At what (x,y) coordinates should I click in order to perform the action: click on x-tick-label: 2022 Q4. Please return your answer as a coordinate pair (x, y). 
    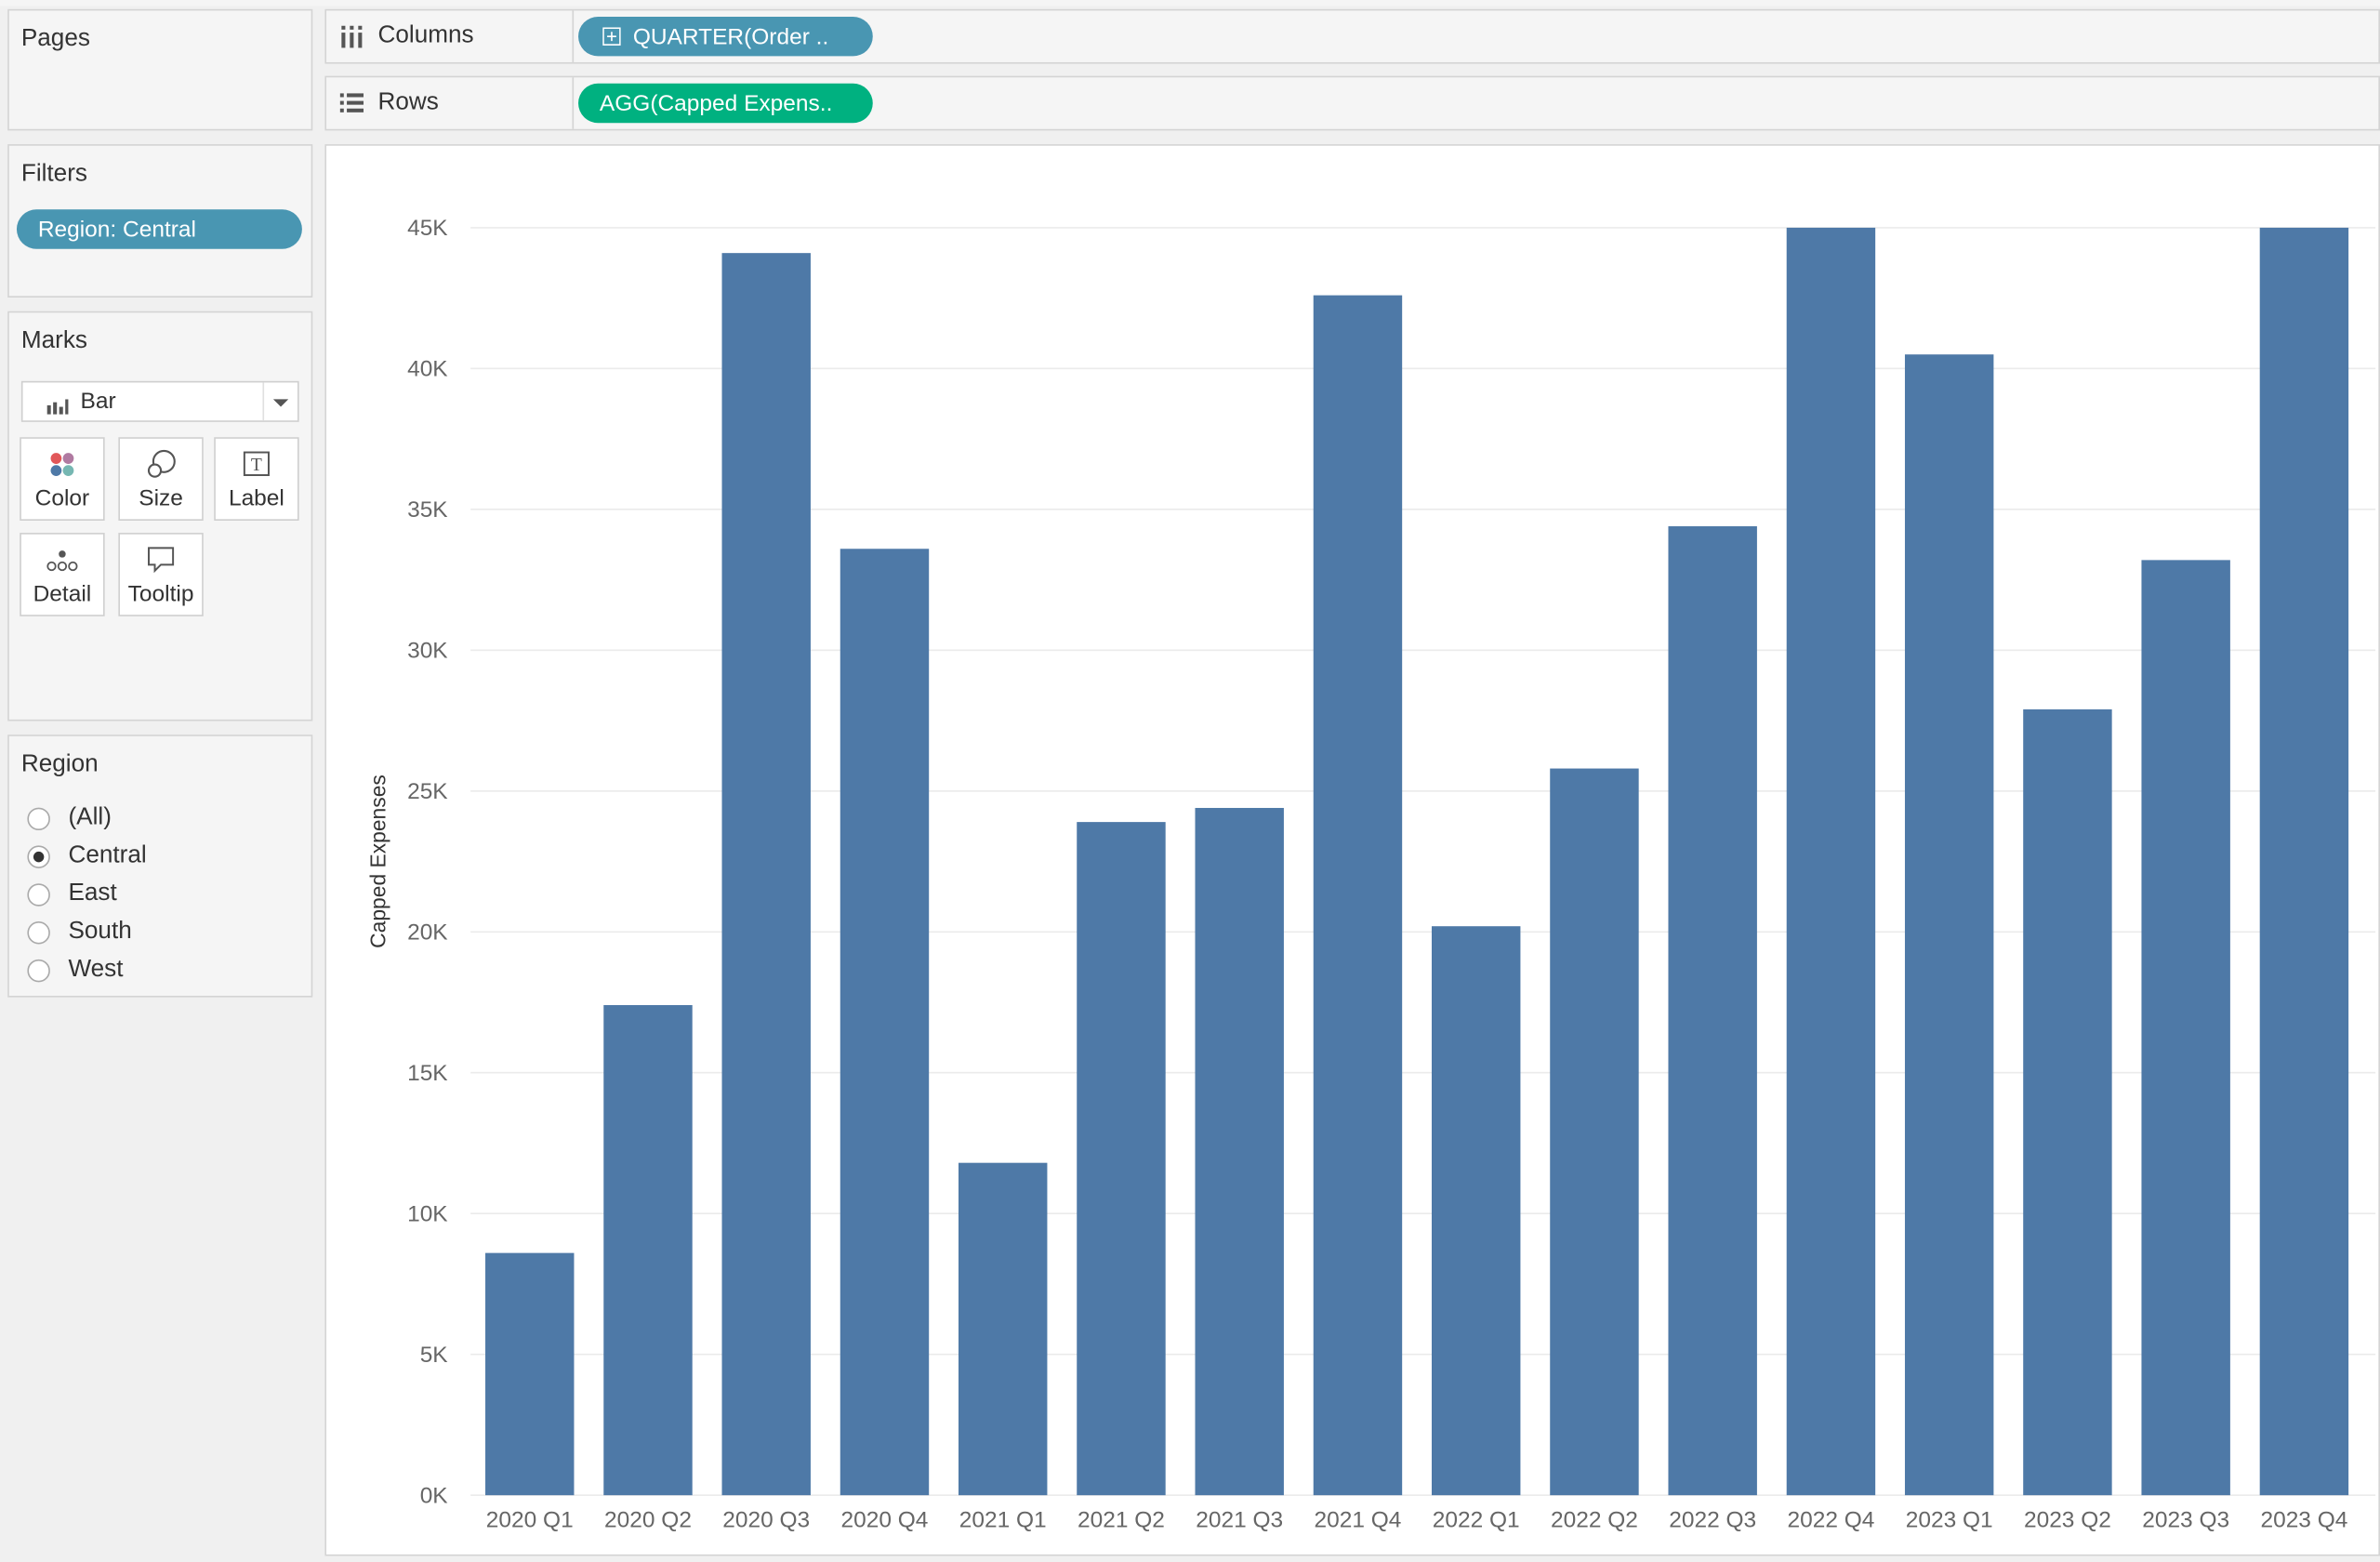
    Looking at the image, I should click on (1830, 1519).